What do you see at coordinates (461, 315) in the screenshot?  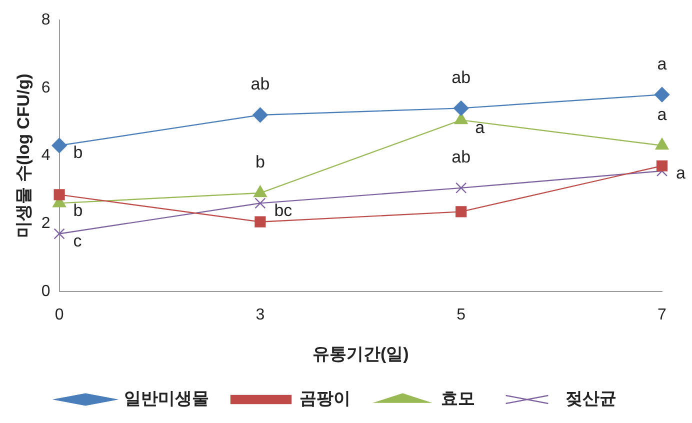 I see `x-tick-label: 5` at bounding box center [461, 315].